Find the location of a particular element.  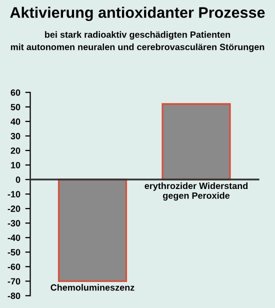

y-tick-label: 0 is located at coordinates (18, 179).